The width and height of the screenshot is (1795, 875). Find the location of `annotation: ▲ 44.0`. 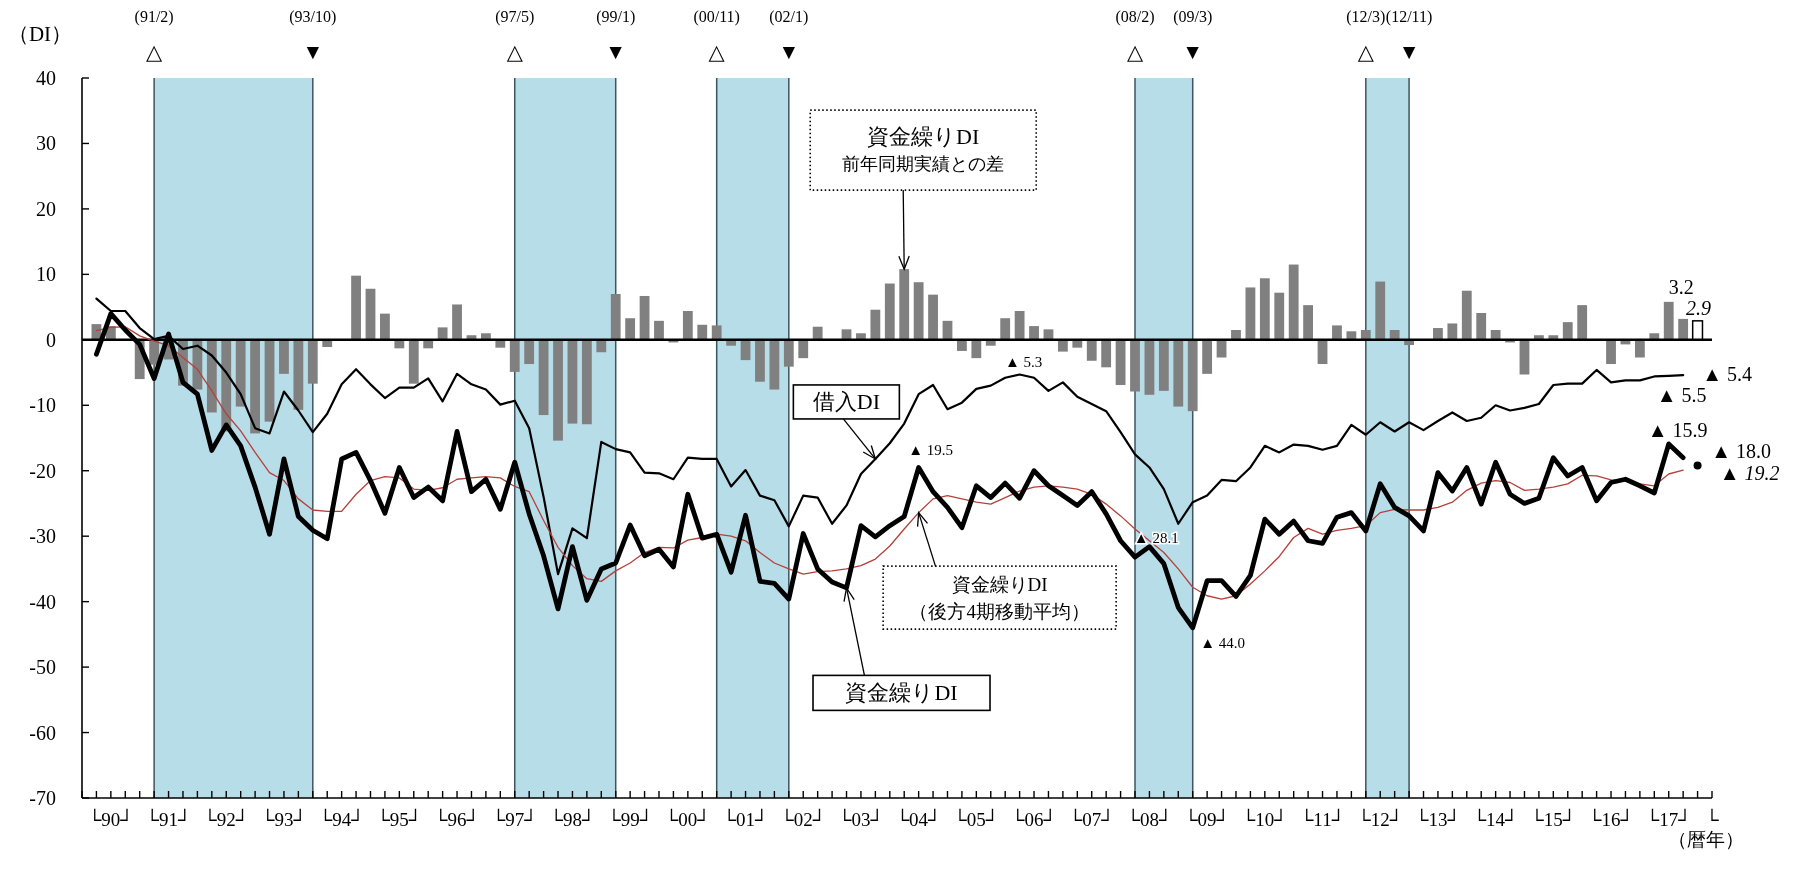

annotation: ▲ 44.0 is located at coordinates (1223, 642).